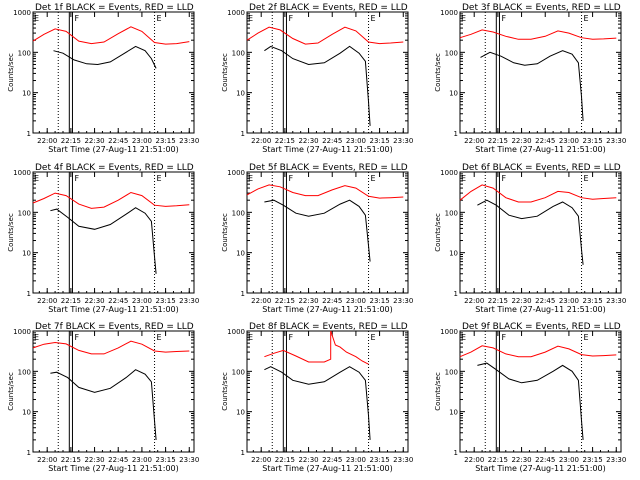 Image resolution: width=640 pixels, height=480 pixels. What do you see at coordinates (328, 8) in the screenshot?
I see `panel-title: Det 2f BLACK = Events, RED = LLD` at bounding box center [328, 8].